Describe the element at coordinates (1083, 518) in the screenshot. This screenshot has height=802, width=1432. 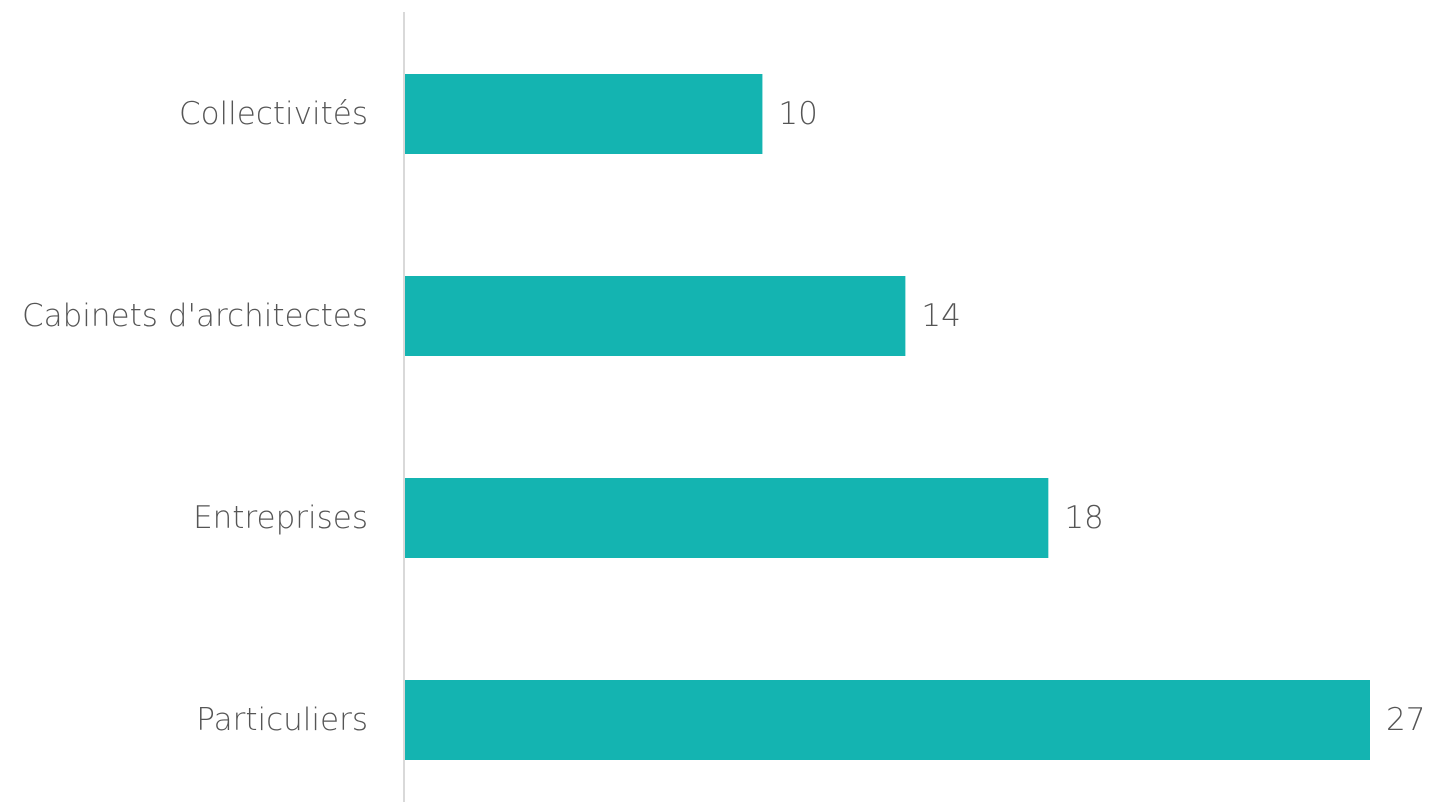
I see `value-label: 18` at that location.